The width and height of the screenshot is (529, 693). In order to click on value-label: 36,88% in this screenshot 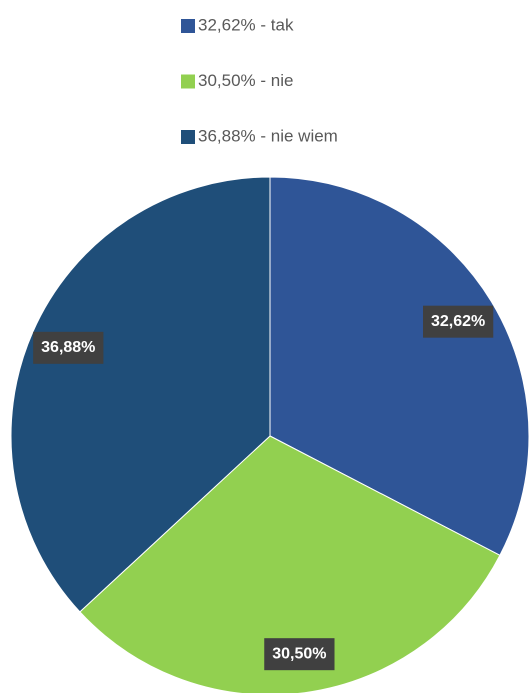, I will do `click(68, 347)`.